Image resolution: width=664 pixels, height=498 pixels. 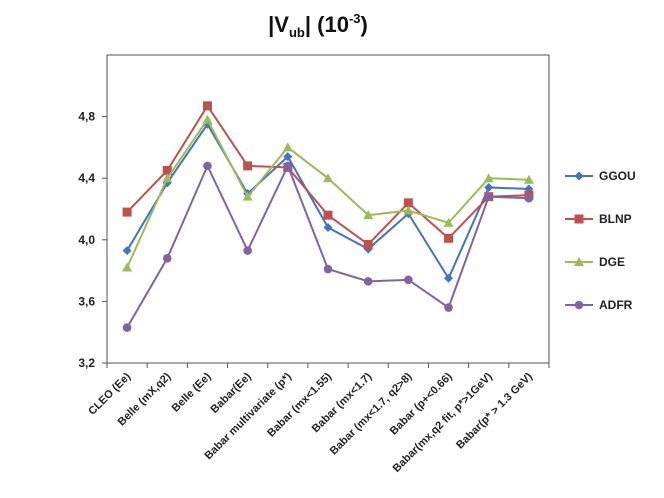 I want to click on legend-marker-adfr, so click(x=579, y=305).